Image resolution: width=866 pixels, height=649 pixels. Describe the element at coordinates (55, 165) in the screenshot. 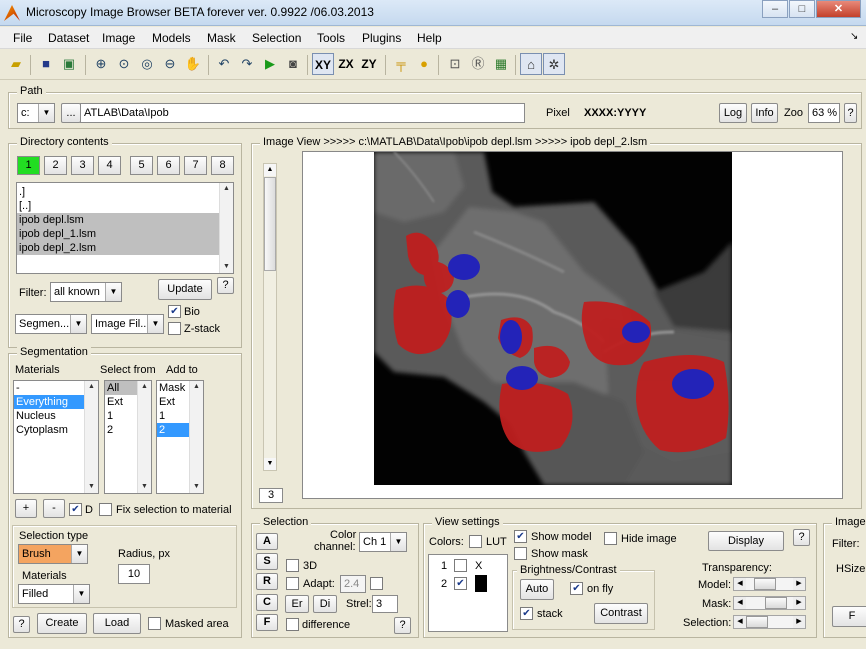

I see `buffer-tab-2: 2` at that location.